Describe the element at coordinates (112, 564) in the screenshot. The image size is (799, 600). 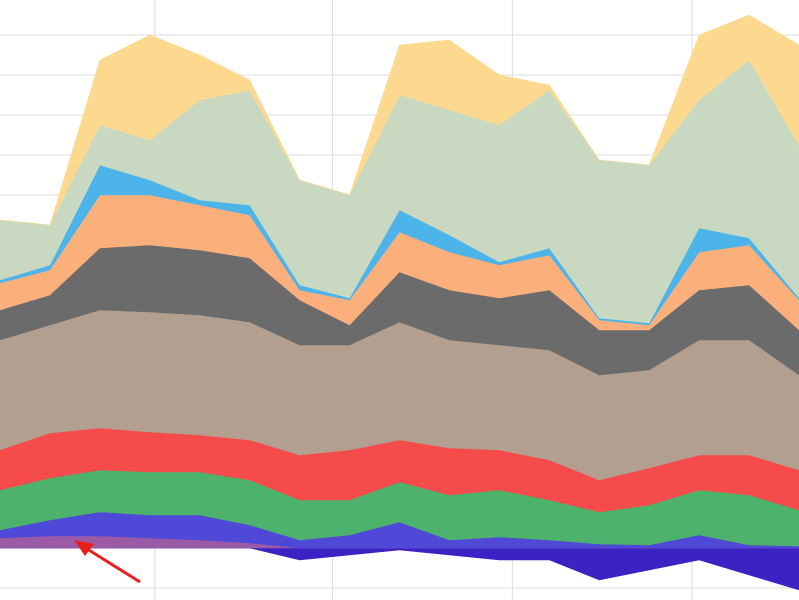
I see `arrow-shaft` at that location.